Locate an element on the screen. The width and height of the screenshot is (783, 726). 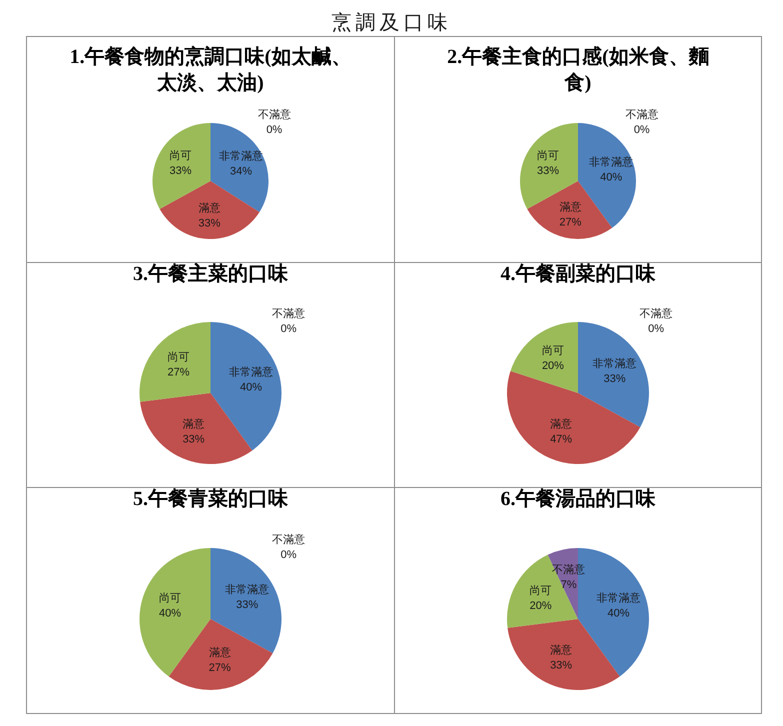
chart-title: 2.午餐主食的口感(如米食、麵食) is located at coordinates (578, 69).